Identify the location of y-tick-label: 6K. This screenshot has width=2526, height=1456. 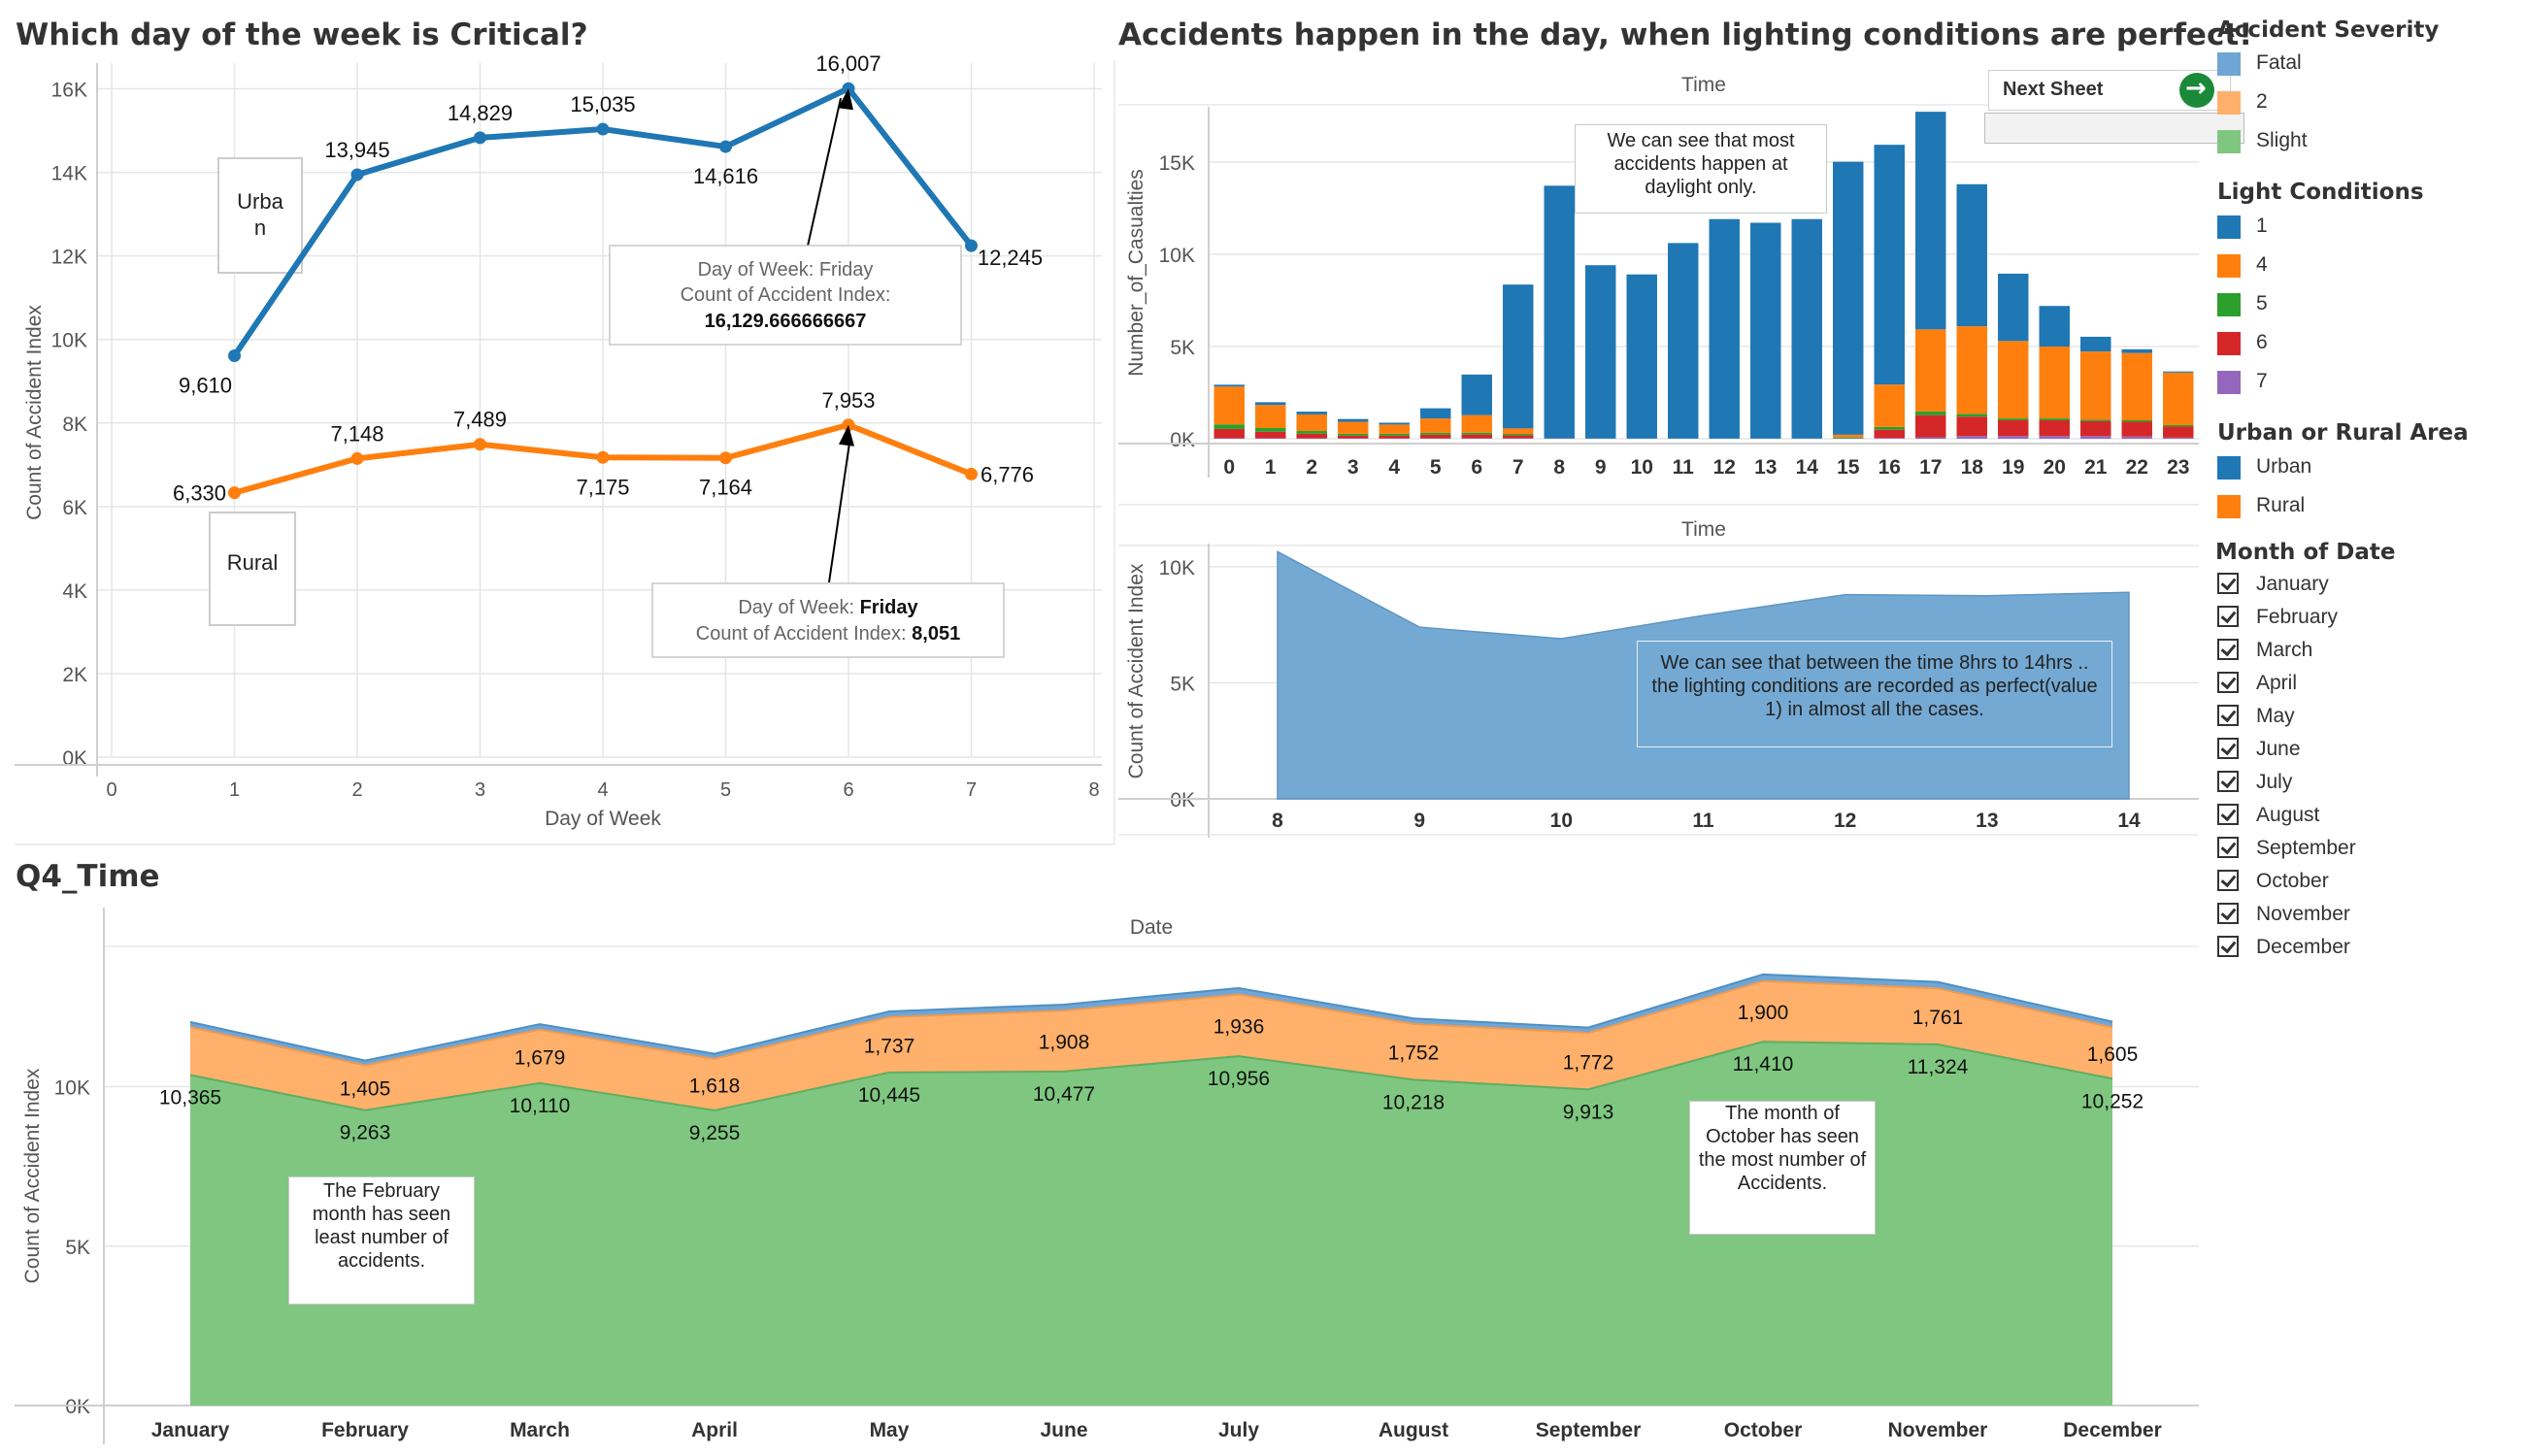
(74, 508).